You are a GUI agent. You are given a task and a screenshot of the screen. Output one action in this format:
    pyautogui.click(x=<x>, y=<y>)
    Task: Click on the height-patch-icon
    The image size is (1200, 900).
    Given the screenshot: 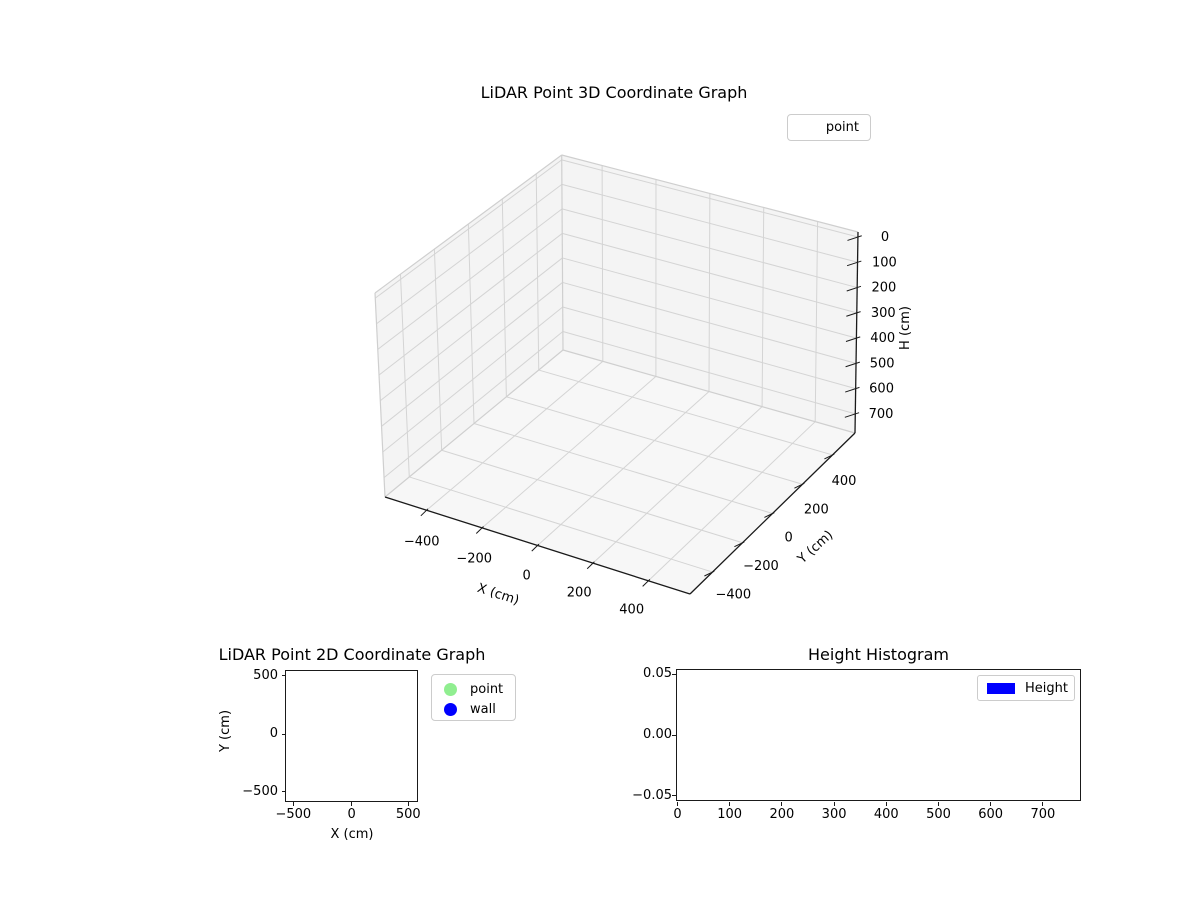 What is the action you would take?
    pyautogui.click(x=1001, y=688)
    